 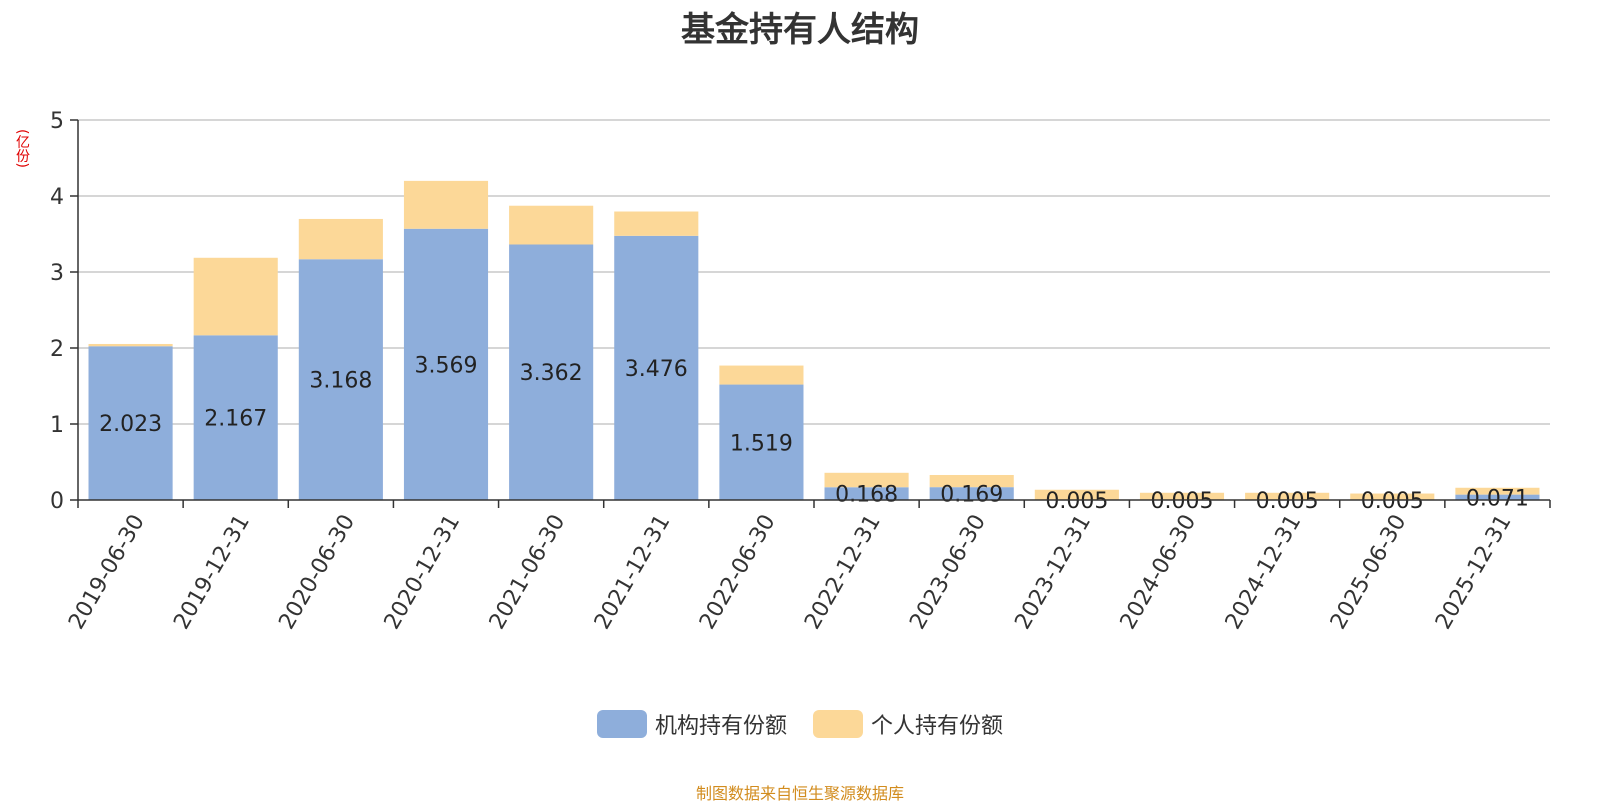 I want to click on x-tick-label: 2020-12-31, so click(x=423, y=572).